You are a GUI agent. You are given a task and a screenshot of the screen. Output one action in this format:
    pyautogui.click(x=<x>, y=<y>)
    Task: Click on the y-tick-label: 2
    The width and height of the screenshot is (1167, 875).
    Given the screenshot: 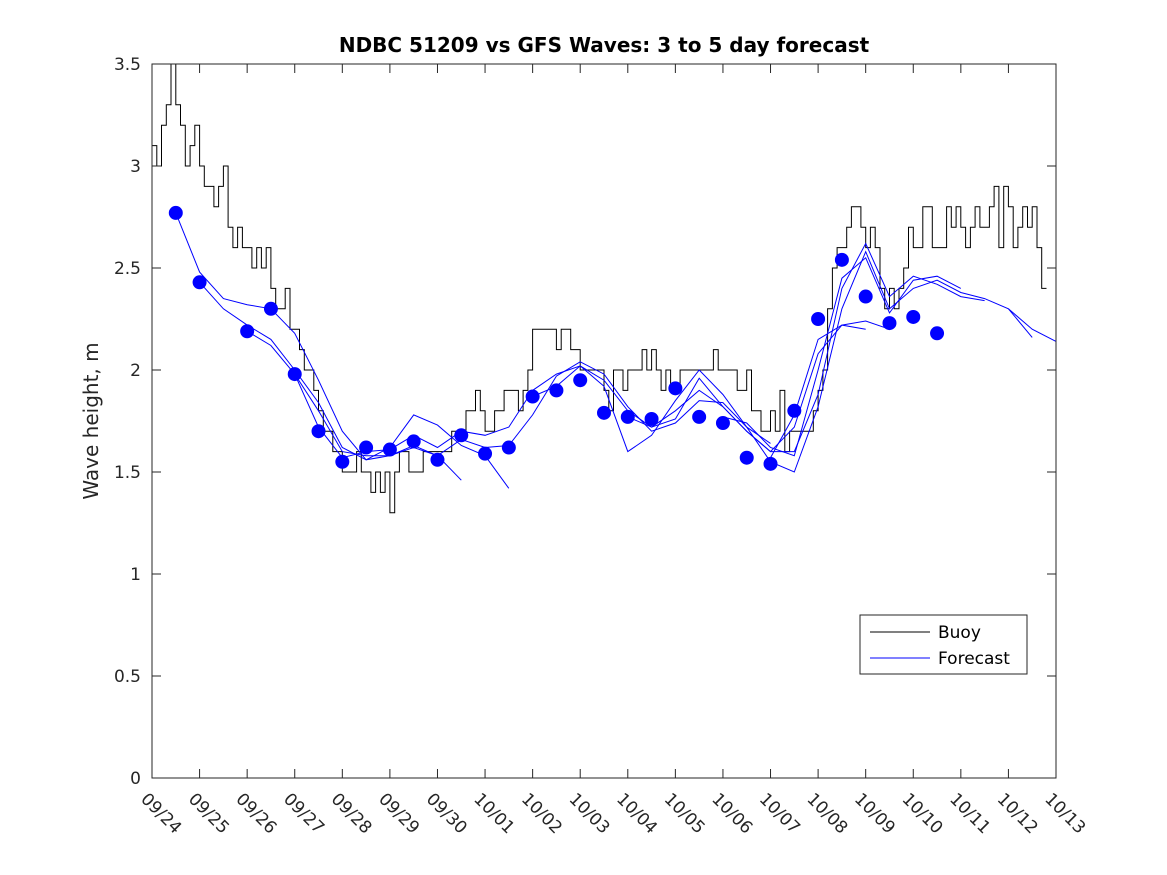 What is the action you would take?
    pyautogui.click(x=135, y=371)
    